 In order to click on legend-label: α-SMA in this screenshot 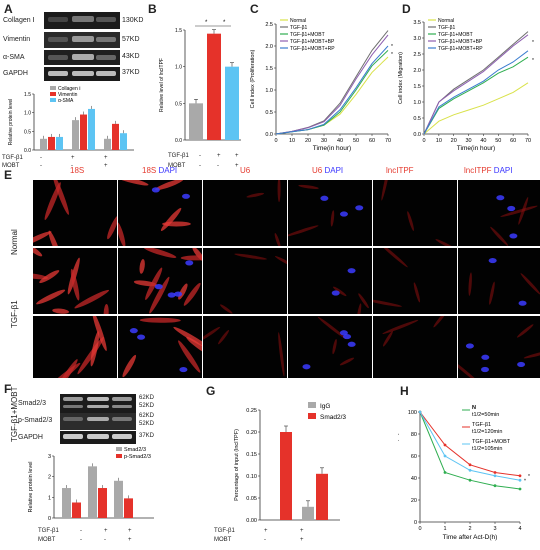, I will do `click(66, 101)`.